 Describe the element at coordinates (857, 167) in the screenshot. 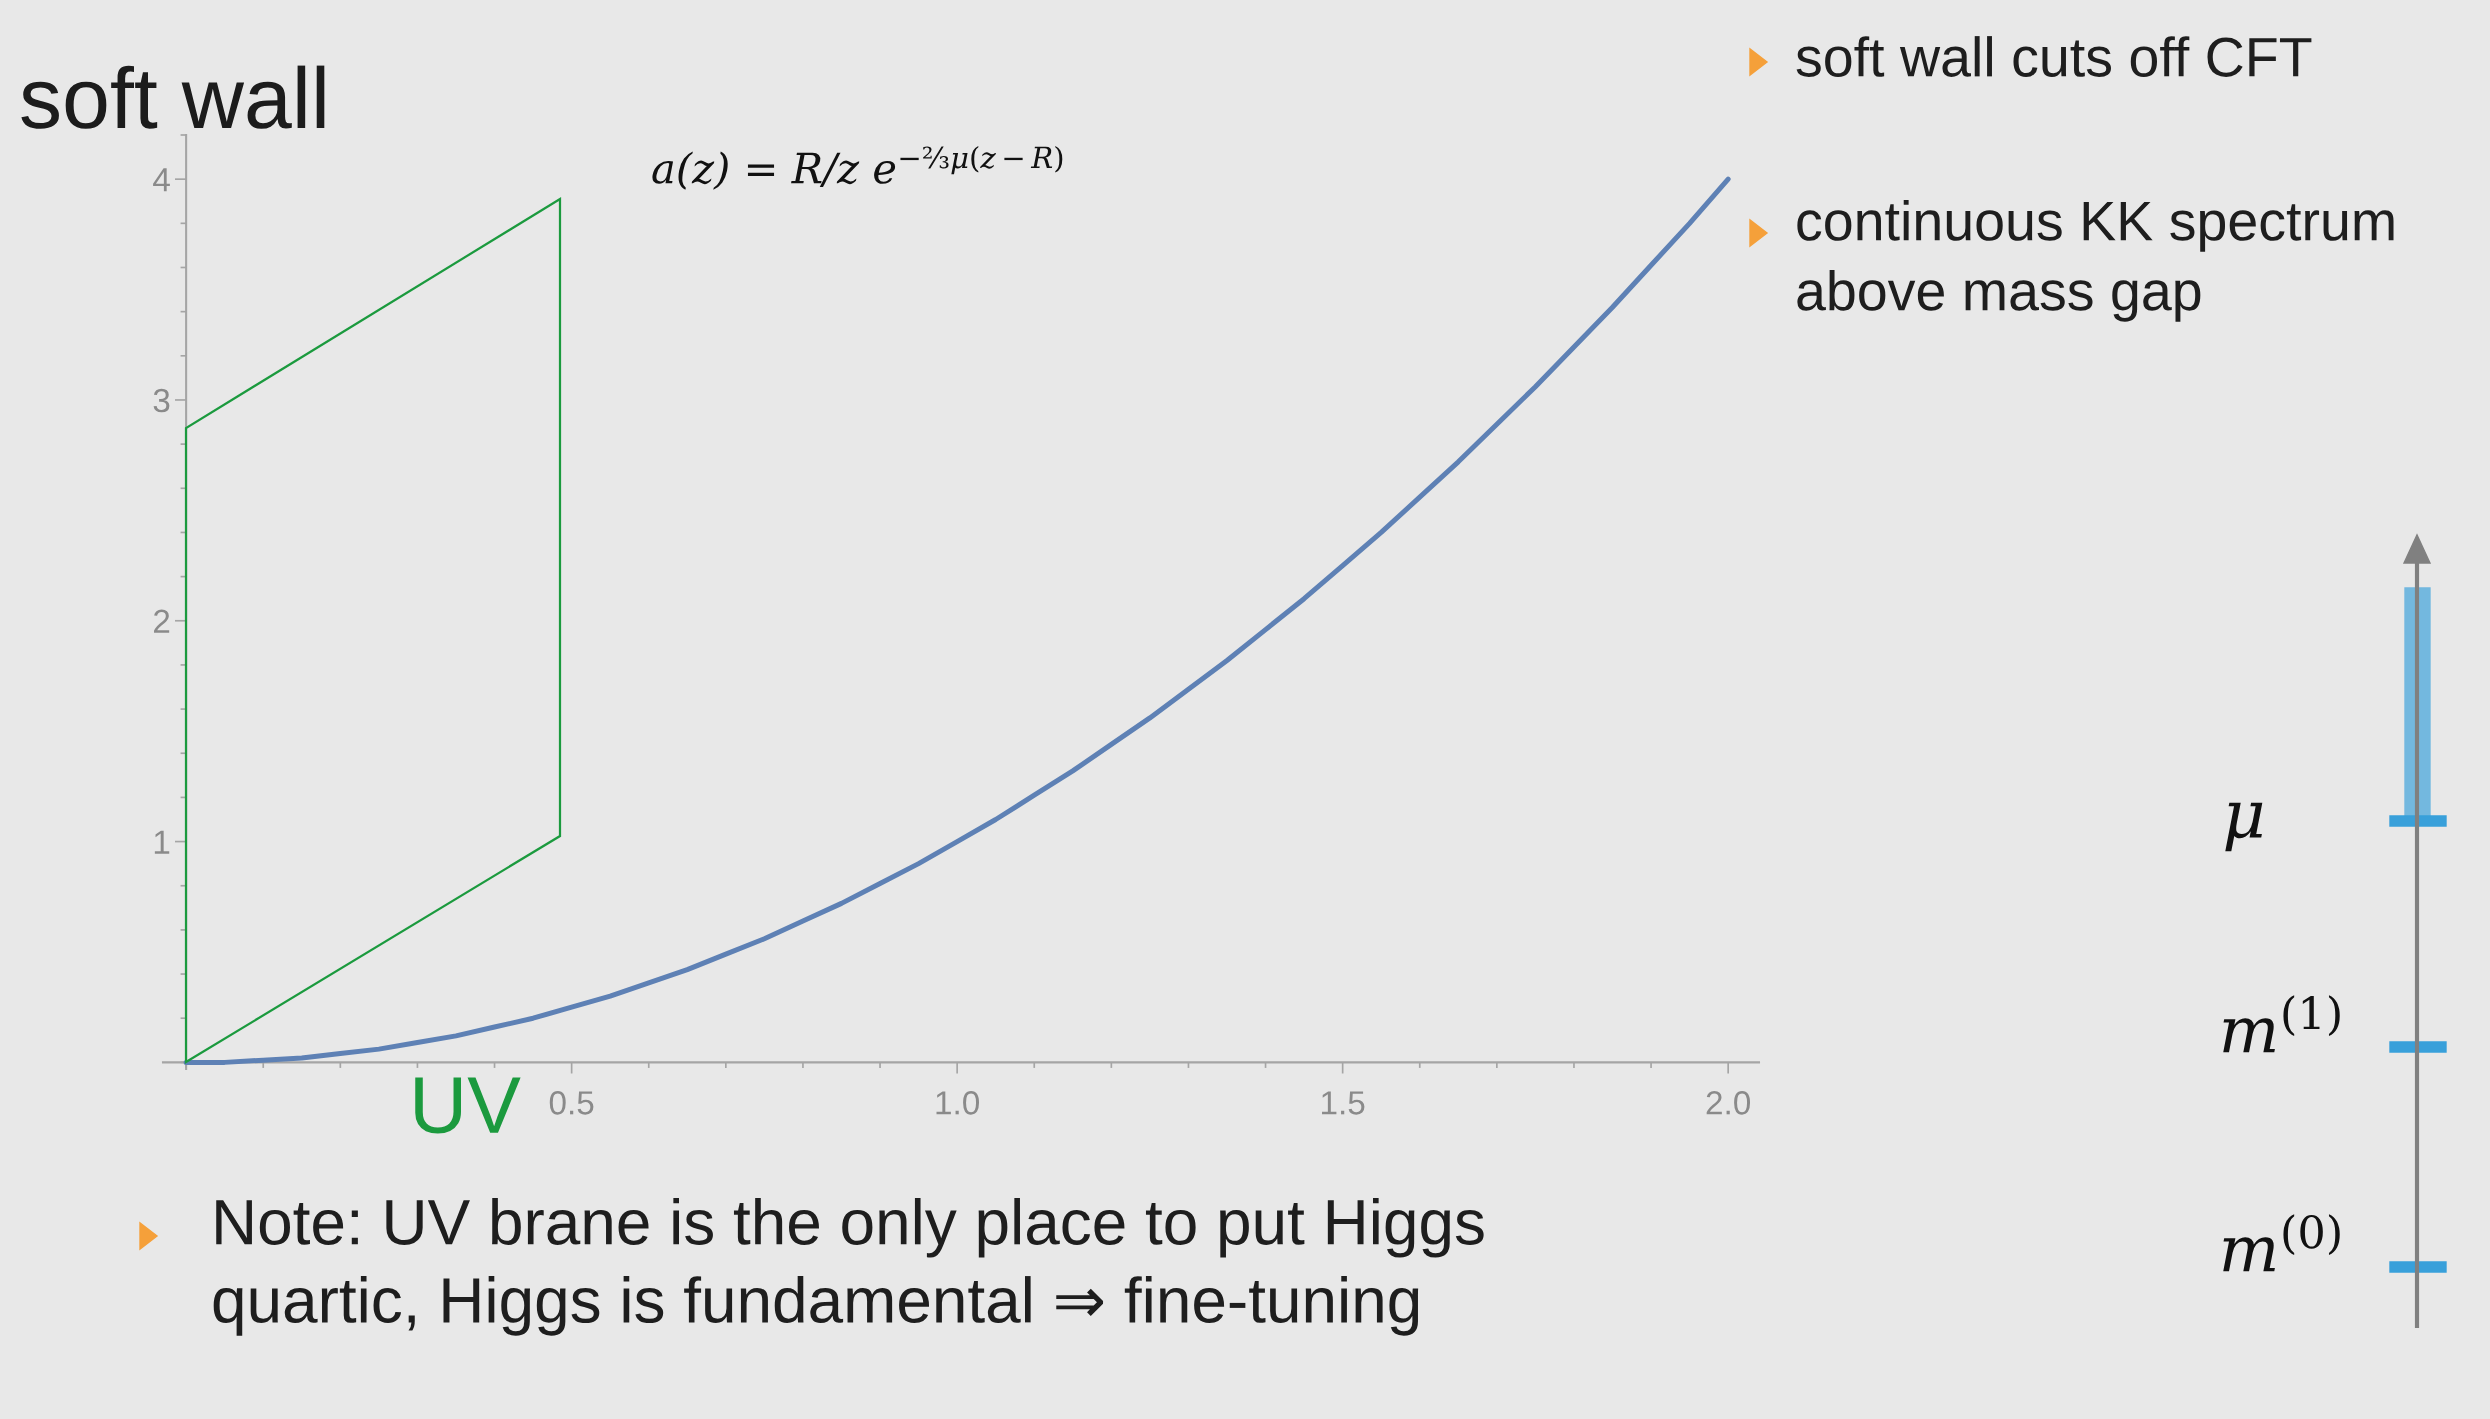

I see `annotation: a(z) = R/z e$^{−⅔μ(z−R)}$` at that location.